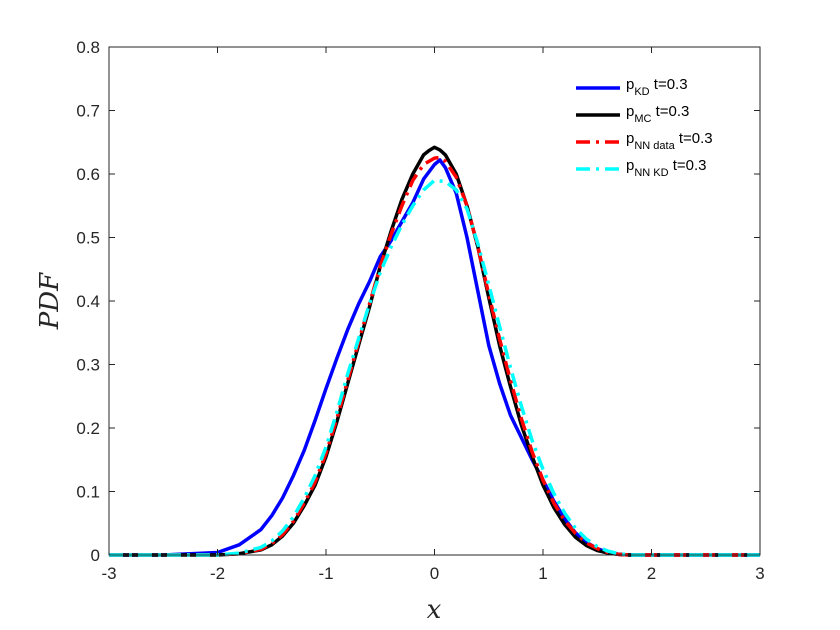 This screenshot has width=840, height=630. Describe the element at coordinates (108, 573) in the screenshot. I see `x-tick-label: -3` at that location.